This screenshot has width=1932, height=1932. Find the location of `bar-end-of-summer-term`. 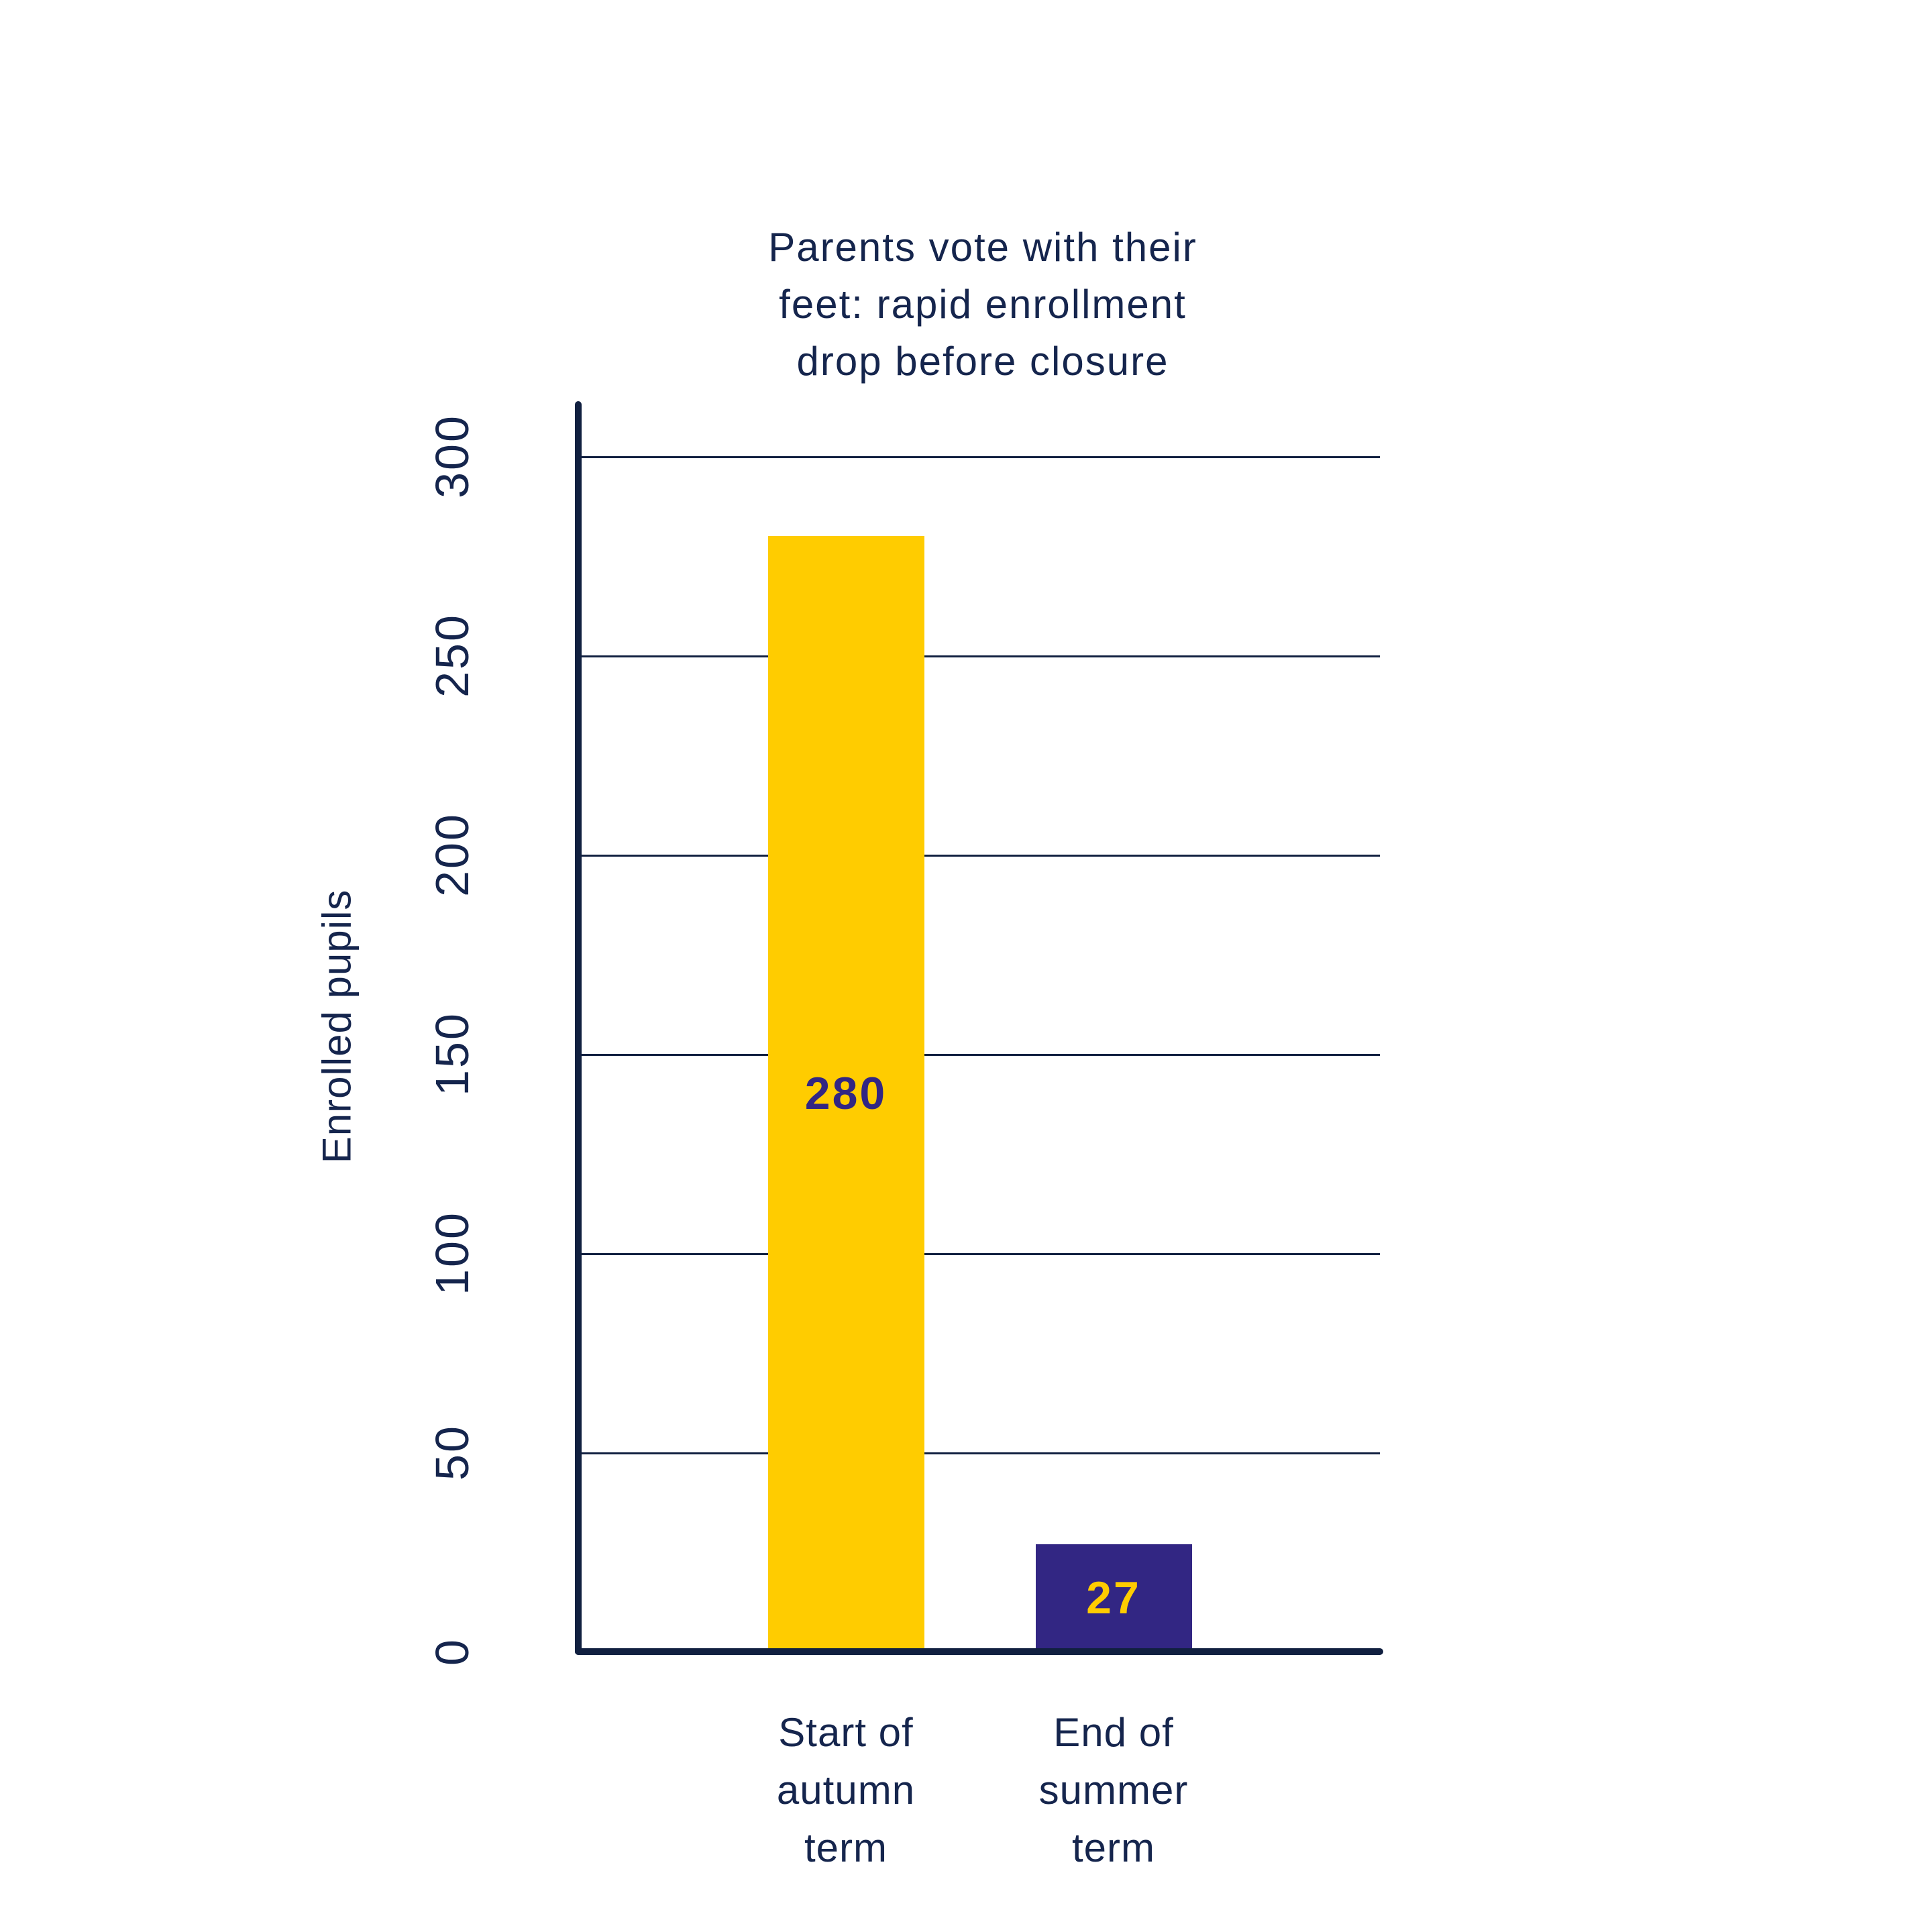

bar-end-of-summer-term is located at coordinates (1113, 1598).